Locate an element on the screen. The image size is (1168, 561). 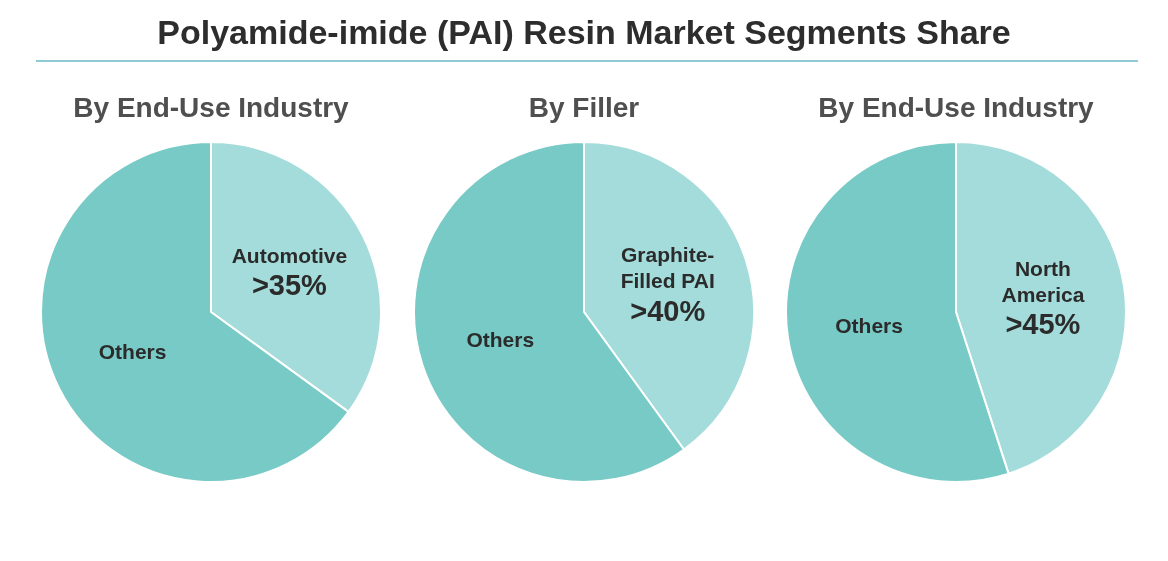
data-label: >45% is located at coordinates (1043, 324).